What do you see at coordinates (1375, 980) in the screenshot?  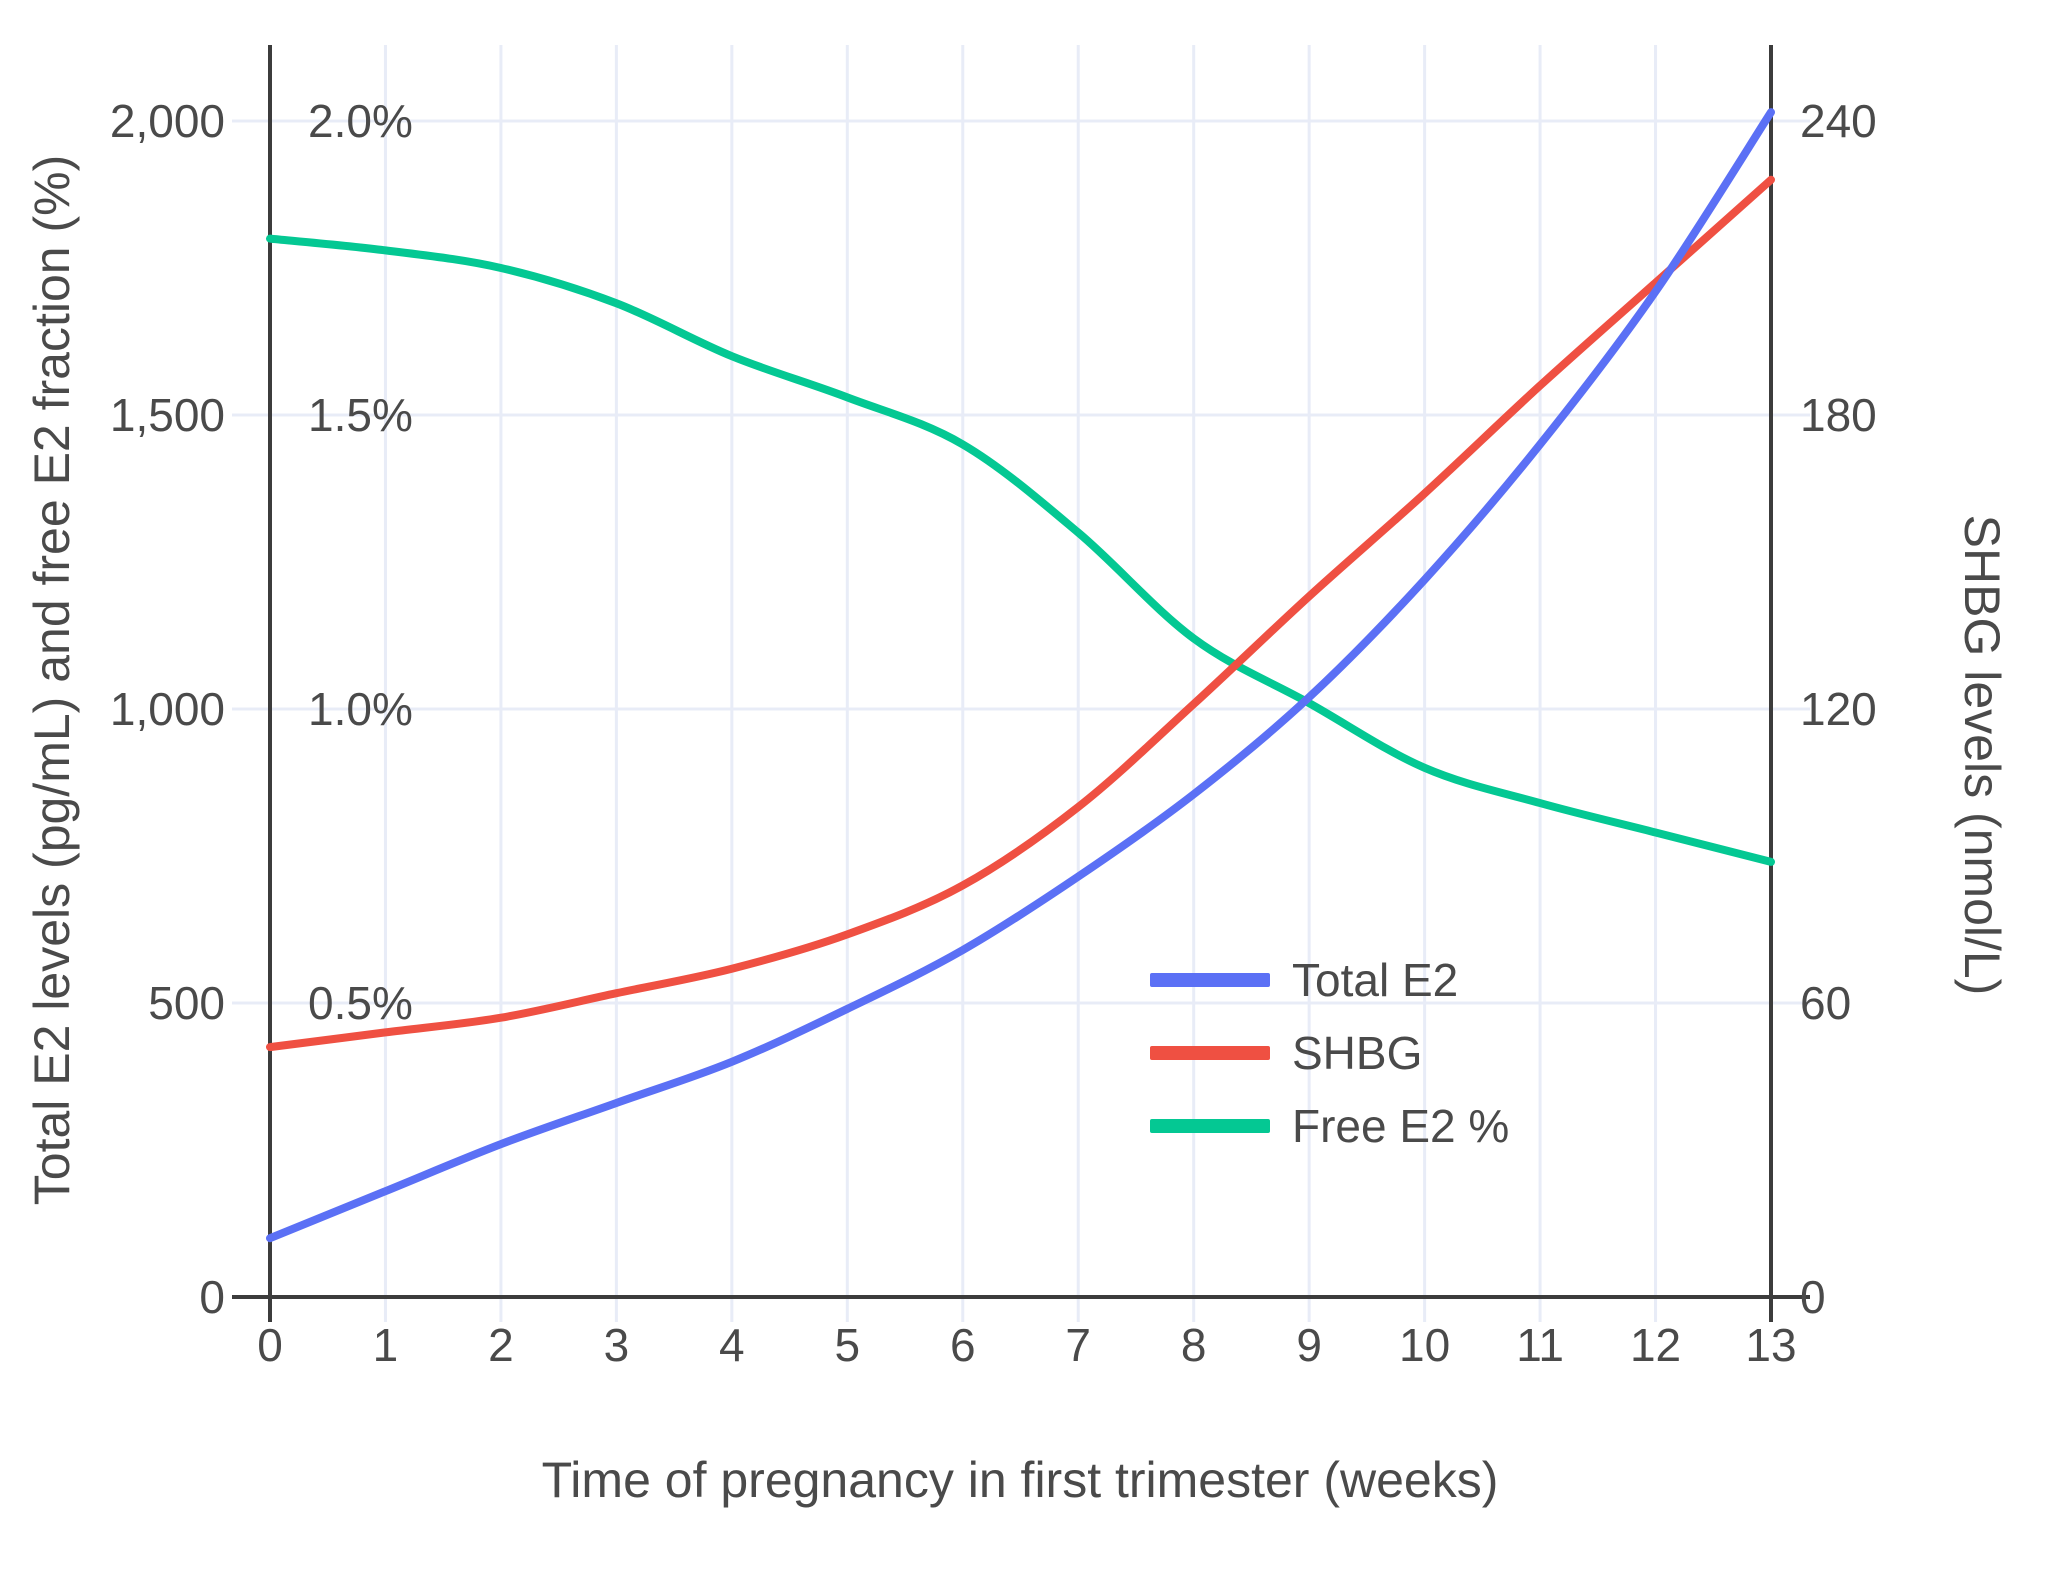 I see `legend-label: Total E2` at bounding box center [1375, 980].